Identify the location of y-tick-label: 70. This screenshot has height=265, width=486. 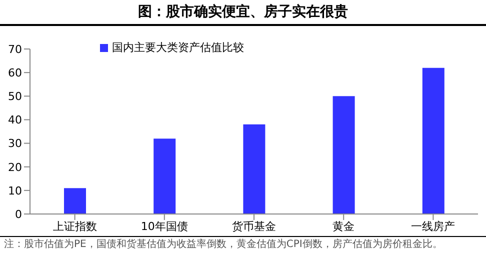
(15, 49).